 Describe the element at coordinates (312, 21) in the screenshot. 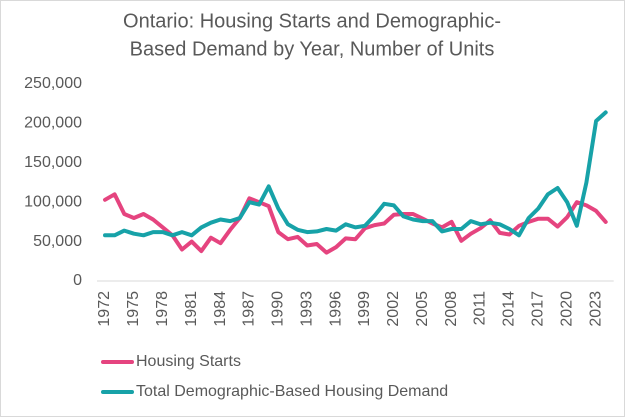

I see `chart-title: Ontario: Housing Starts and Demographic-` at that location.